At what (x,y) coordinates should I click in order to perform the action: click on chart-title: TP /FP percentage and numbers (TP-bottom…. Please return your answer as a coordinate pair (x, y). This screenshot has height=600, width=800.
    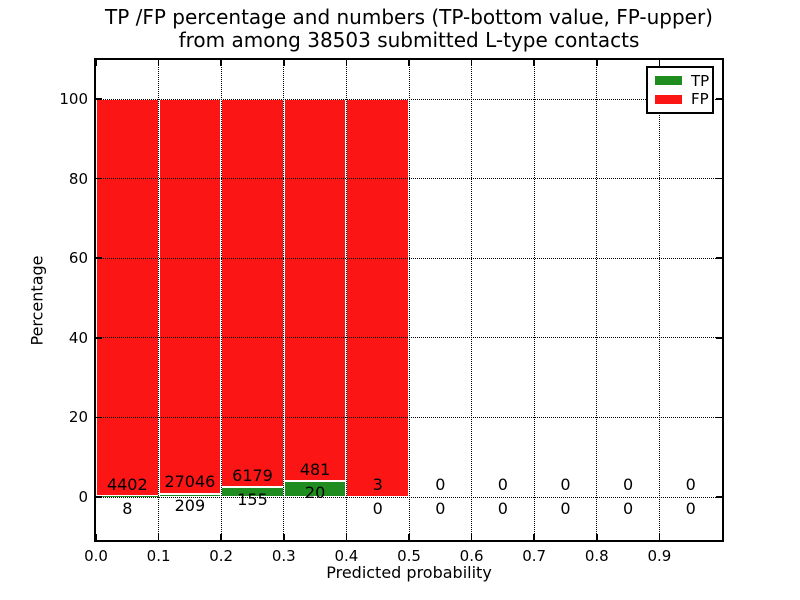
    Looking at the image, I should click on (409, 29).